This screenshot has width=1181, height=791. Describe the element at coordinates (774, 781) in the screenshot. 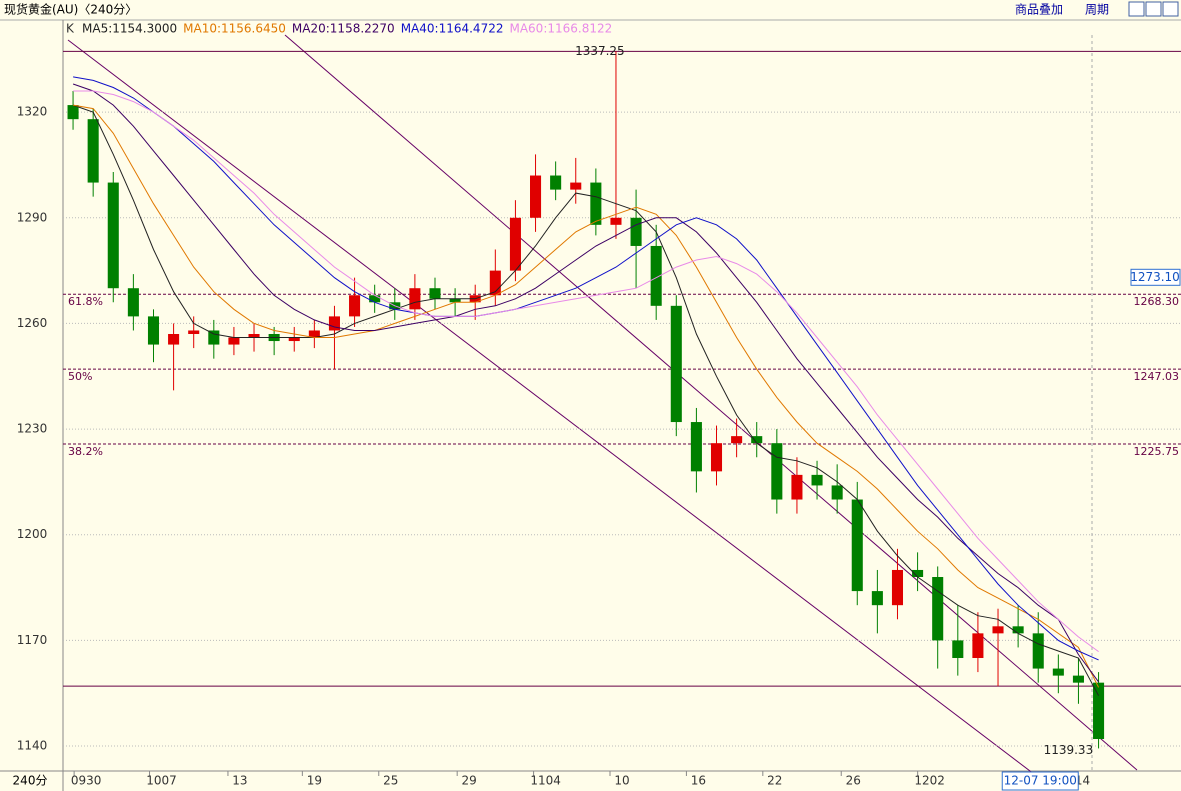

I see `x-tick-label: 22` at that location.